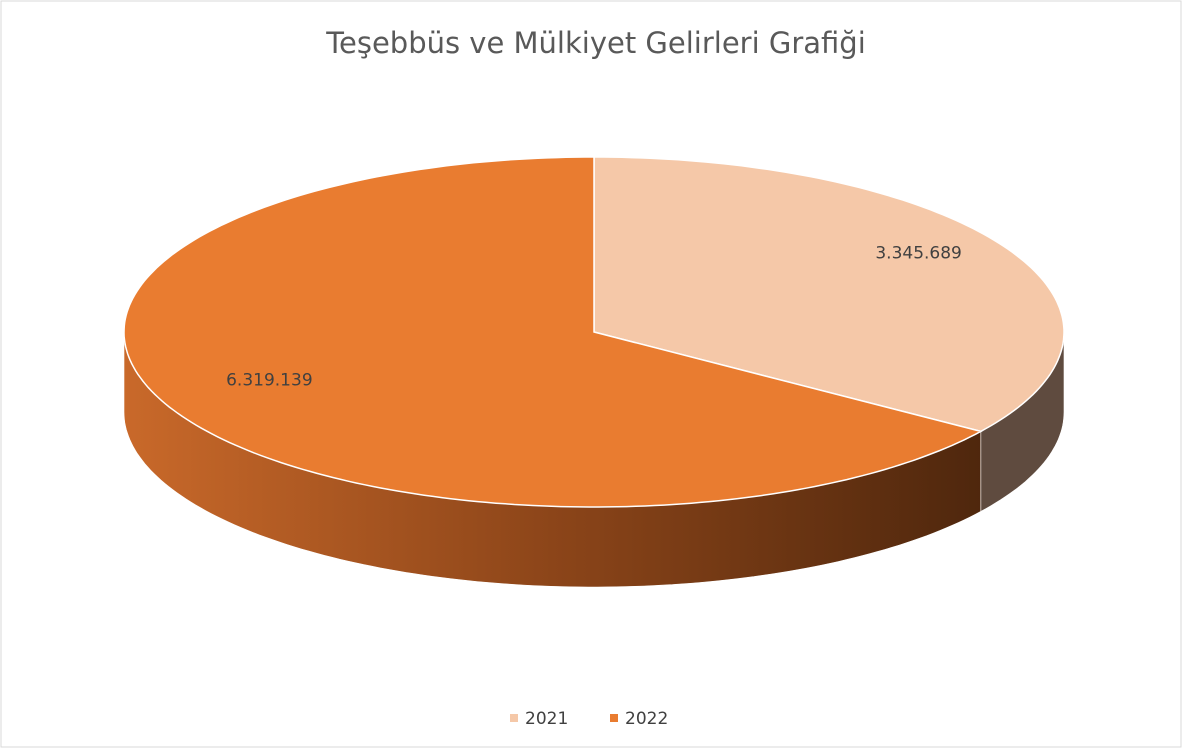 Image resolution: width=1182 pixels, height=748 pixels. Describe the element at coordinates (595, 43) in the screenshot. I see `chart-title: Teşebbüs ve Mülkiyet Gelirleri Grafiği` at that location.